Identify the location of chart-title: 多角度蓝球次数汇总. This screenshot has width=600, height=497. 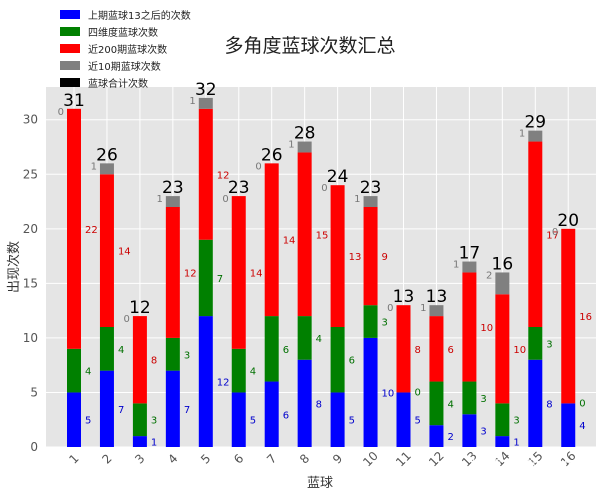
(309, 46).